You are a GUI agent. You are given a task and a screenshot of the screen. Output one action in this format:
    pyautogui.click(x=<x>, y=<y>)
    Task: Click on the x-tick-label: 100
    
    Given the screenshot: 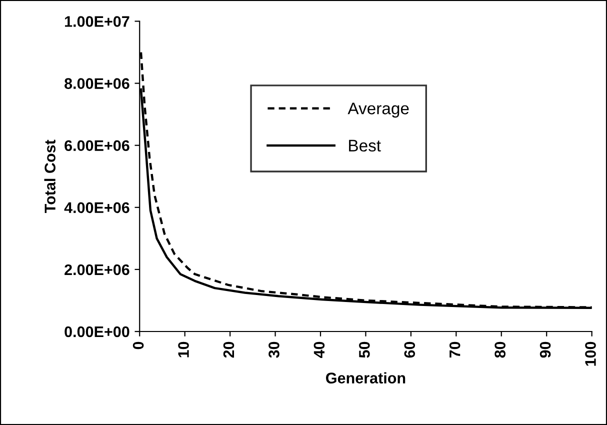 What is the action you would take?
    pyautogui.click(x=590, y=354)
    